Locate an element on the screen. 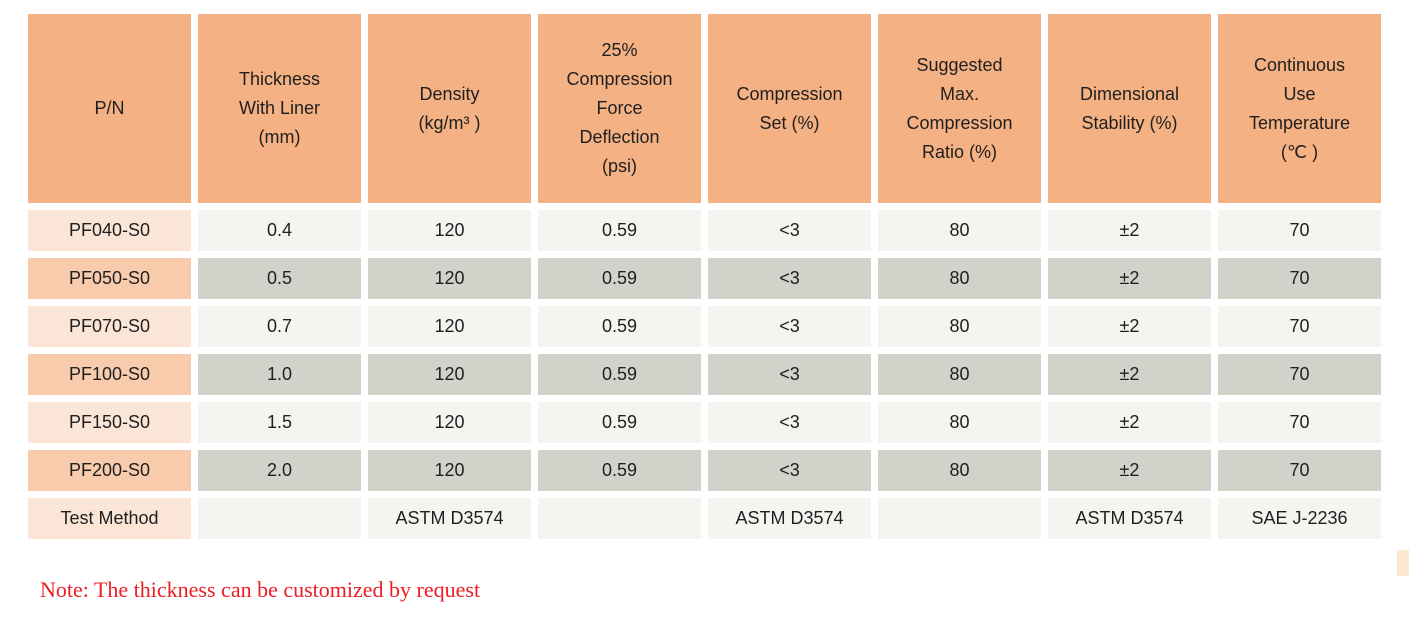 Image resolution: width=1409 pixels, height=620 pixels. cell-thickness: 0.5 is located at coordinates (279, 278).